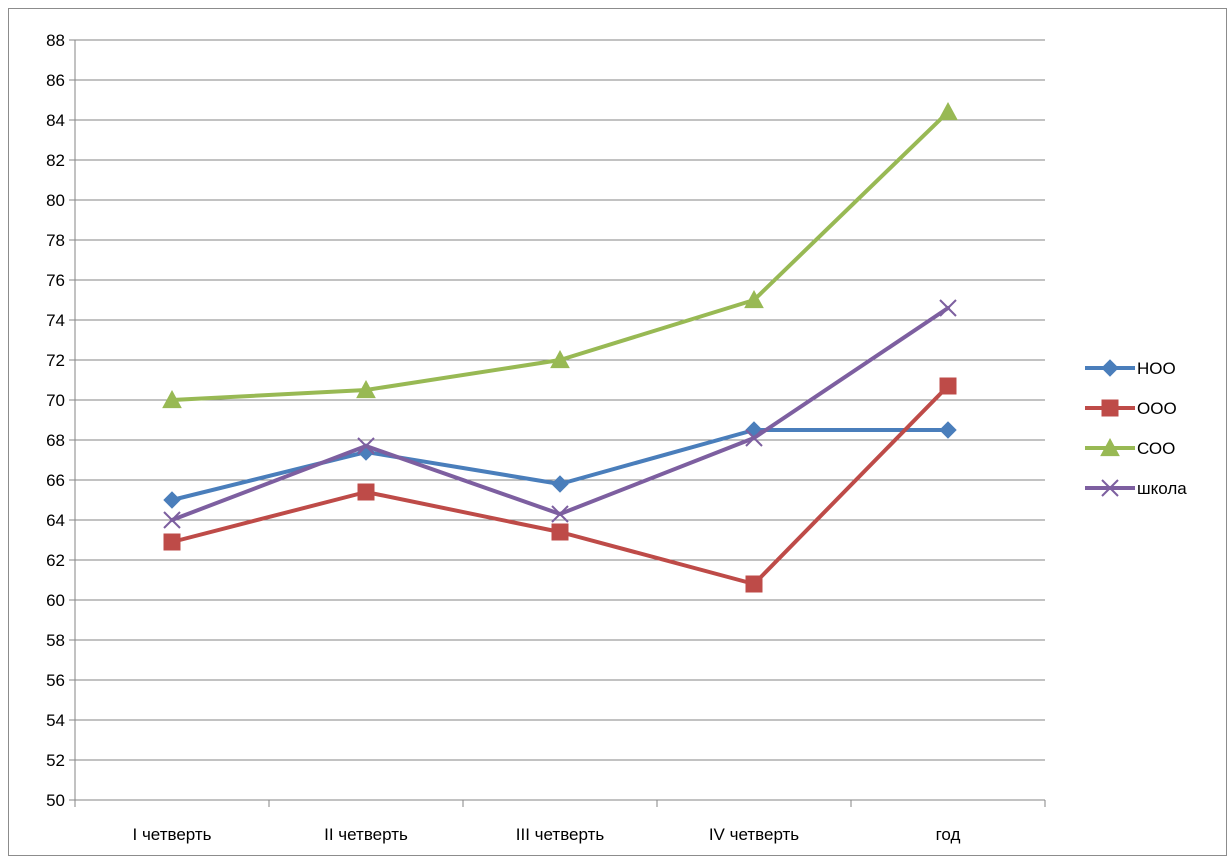 This screenshot has height=860, width=1230. What do you see at coordinates (55, 320) in the screenshot?
I see `y-tick-label: 74` at bounding box center [55, 320].